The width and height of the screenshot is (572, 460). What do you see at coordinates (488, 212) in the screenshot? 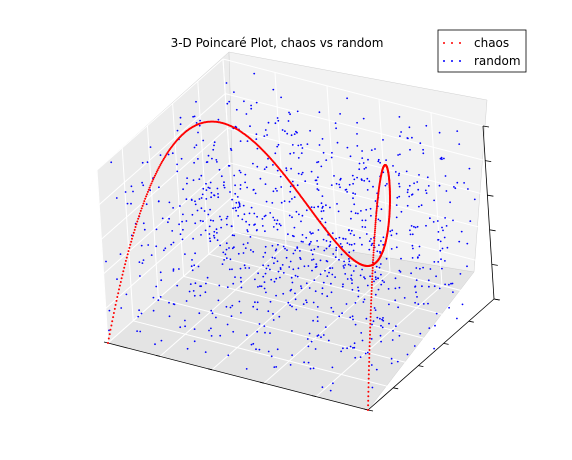
I see `z-axis-line` at bounding box center [488, 212].